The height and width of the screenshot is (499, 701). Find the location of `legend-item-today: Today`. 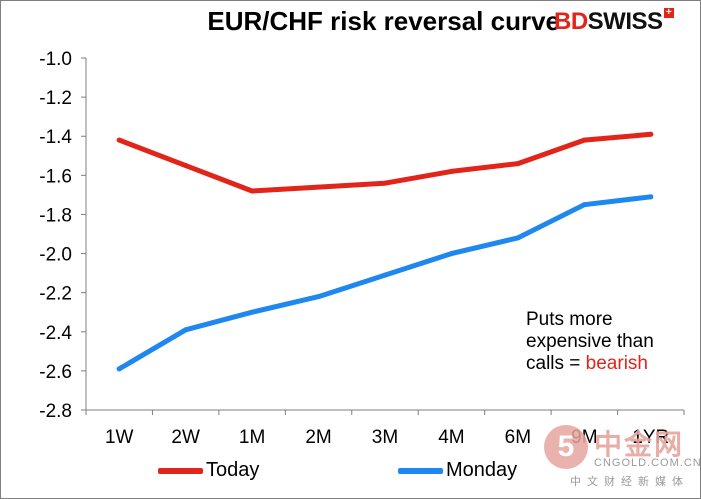

legend-item-today: Today is located at coordinates (208, 470).